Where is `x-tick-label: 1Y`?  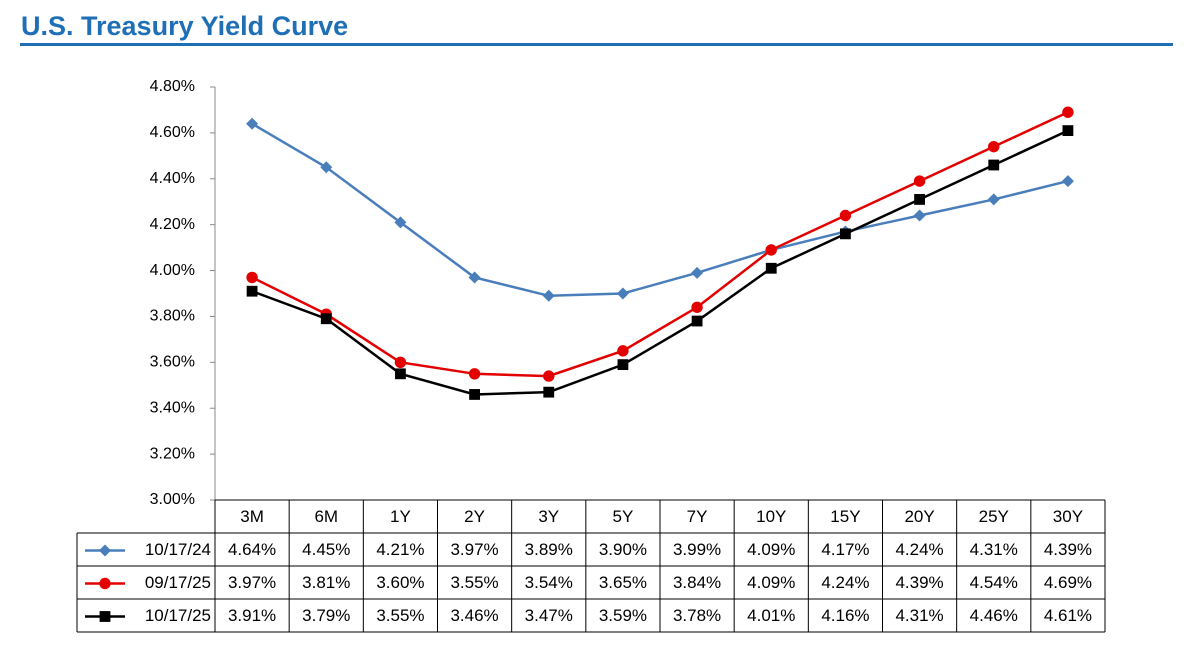
x-tick-label: 1Y is located at coordinates (400, 516).